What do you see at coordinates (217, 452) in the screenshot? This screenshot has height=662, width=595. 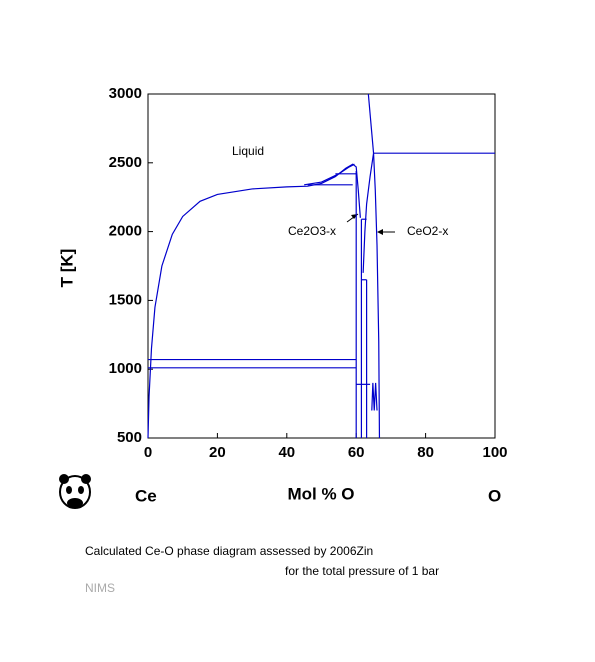 I see `x-tick-label: 20` at bounding box center [217, 452].